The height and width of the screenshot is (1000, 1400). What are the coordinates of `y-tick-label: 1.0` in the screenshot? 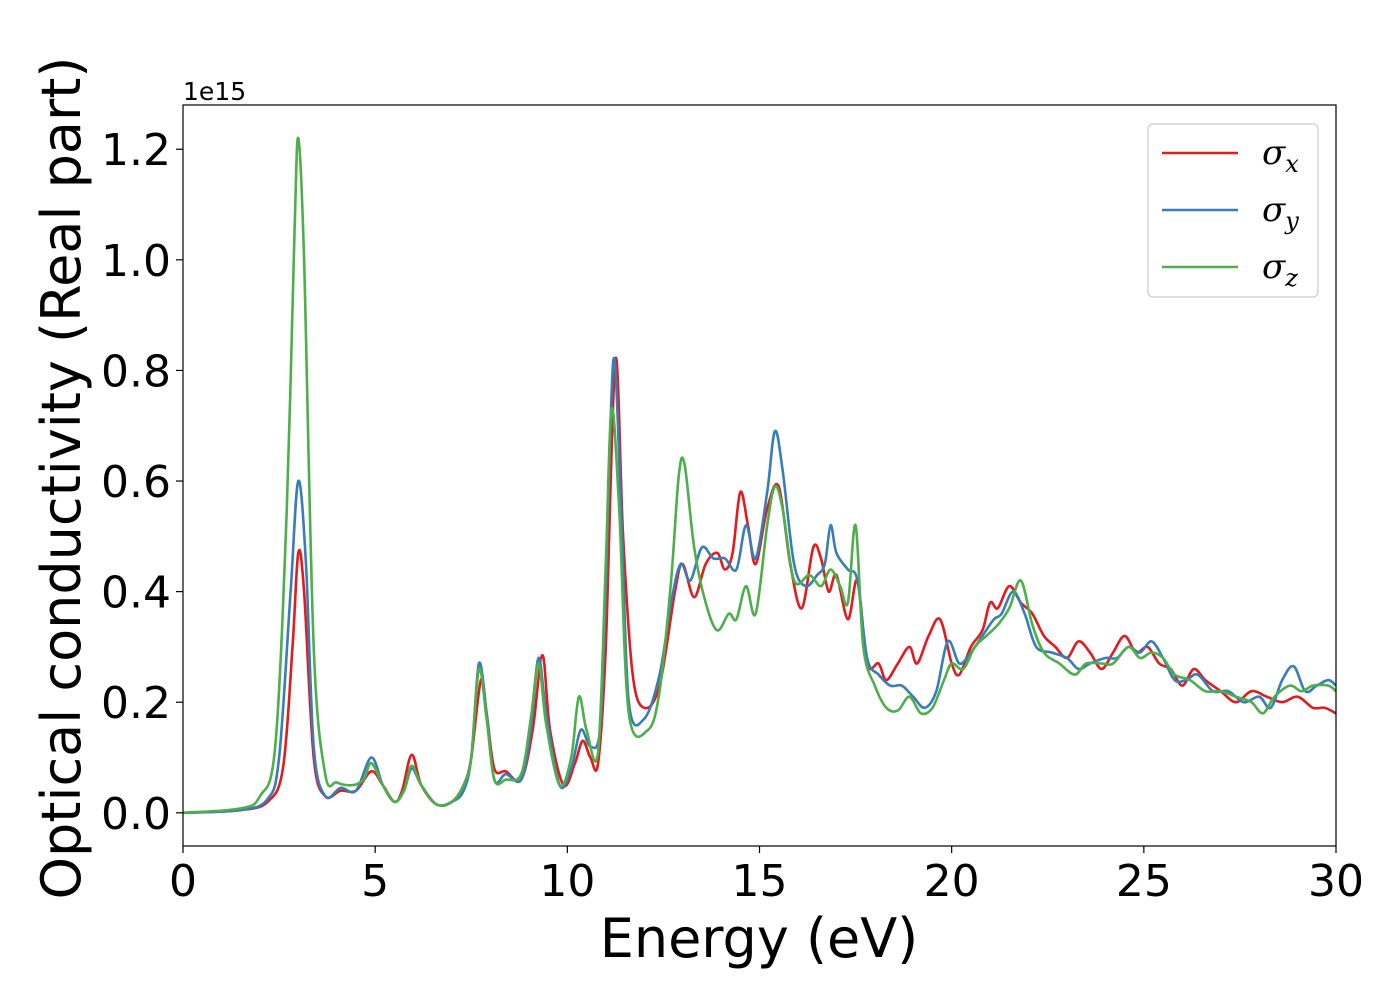 It's located at (136, 261).